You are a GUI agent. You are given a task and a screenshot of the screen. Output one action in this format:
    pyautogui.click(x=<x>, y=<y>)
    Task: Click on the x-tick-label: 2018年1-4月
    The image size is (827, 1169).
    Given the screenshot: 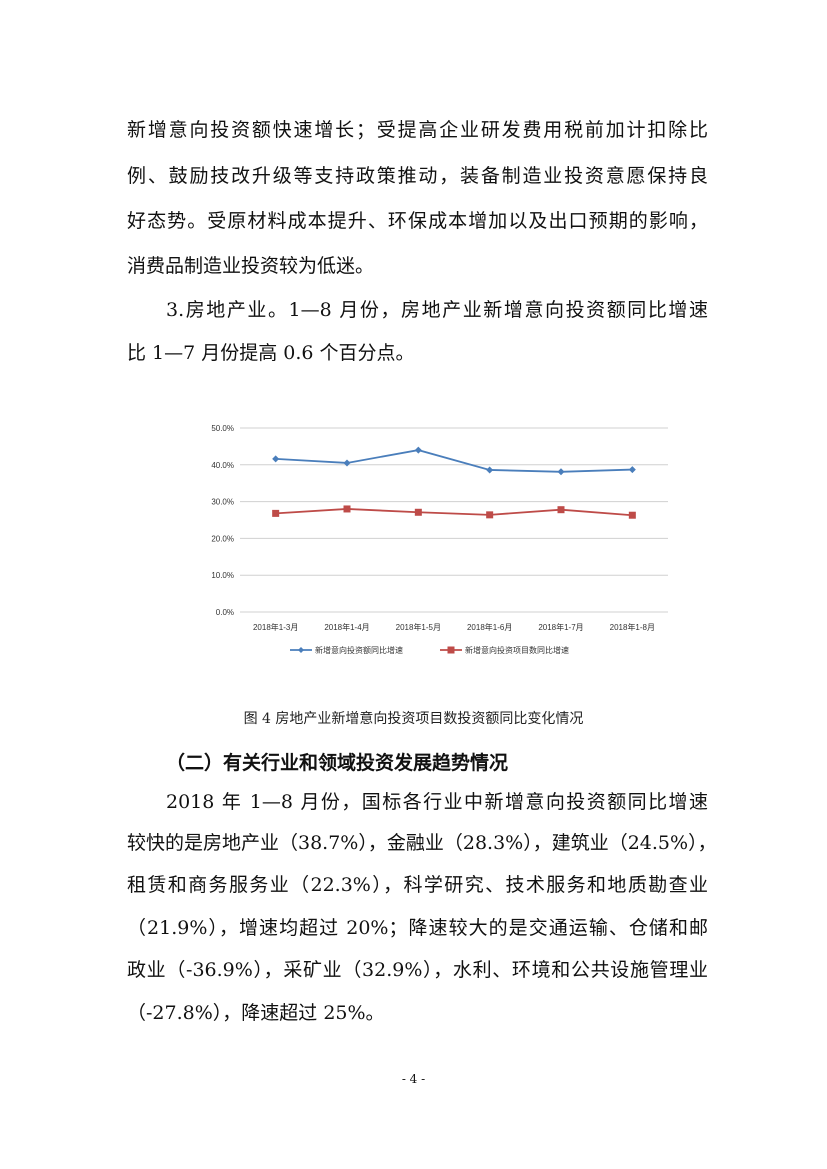 What is the action you would take?
    pyautogui.click(x=346, y=627)
    